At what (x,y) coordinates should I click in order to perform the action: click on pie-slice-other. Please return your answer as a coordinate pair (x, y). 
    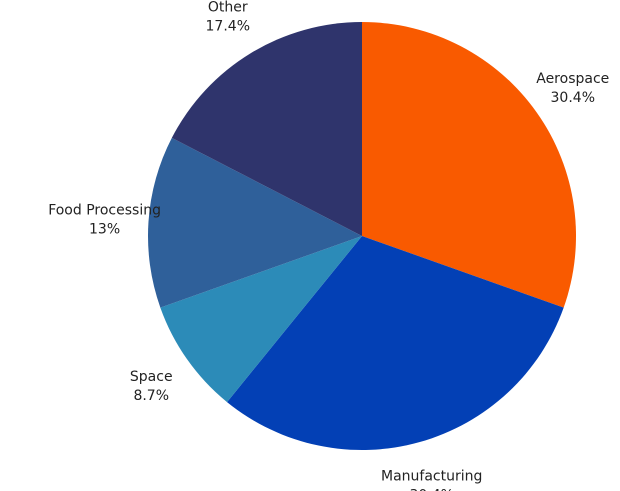
    Looking at the image, I should click on (266, 129).